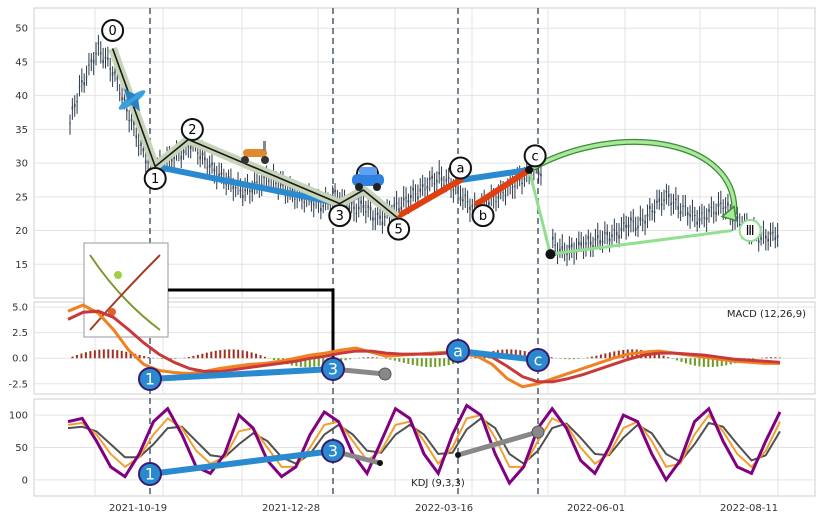 This screenshot has width=822, height=520. What do you see at coordinates (254, 133) in the screenshot?
I see `wave-path-line` at bounding box center [254, 133].